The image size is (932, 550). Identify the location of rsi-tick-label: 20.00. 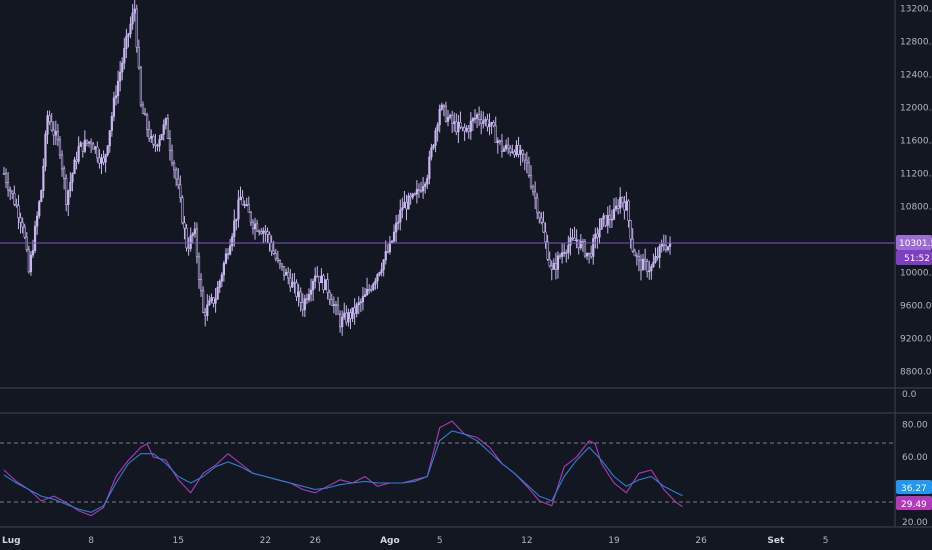
(915, 523).